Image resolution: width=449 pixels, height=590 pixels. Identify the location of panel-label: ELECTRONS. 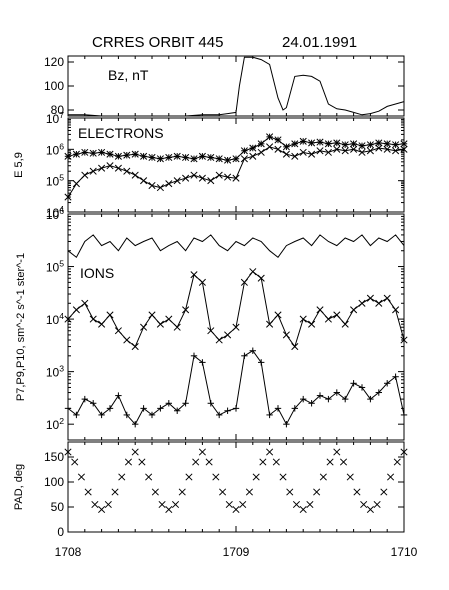
(121, 133).